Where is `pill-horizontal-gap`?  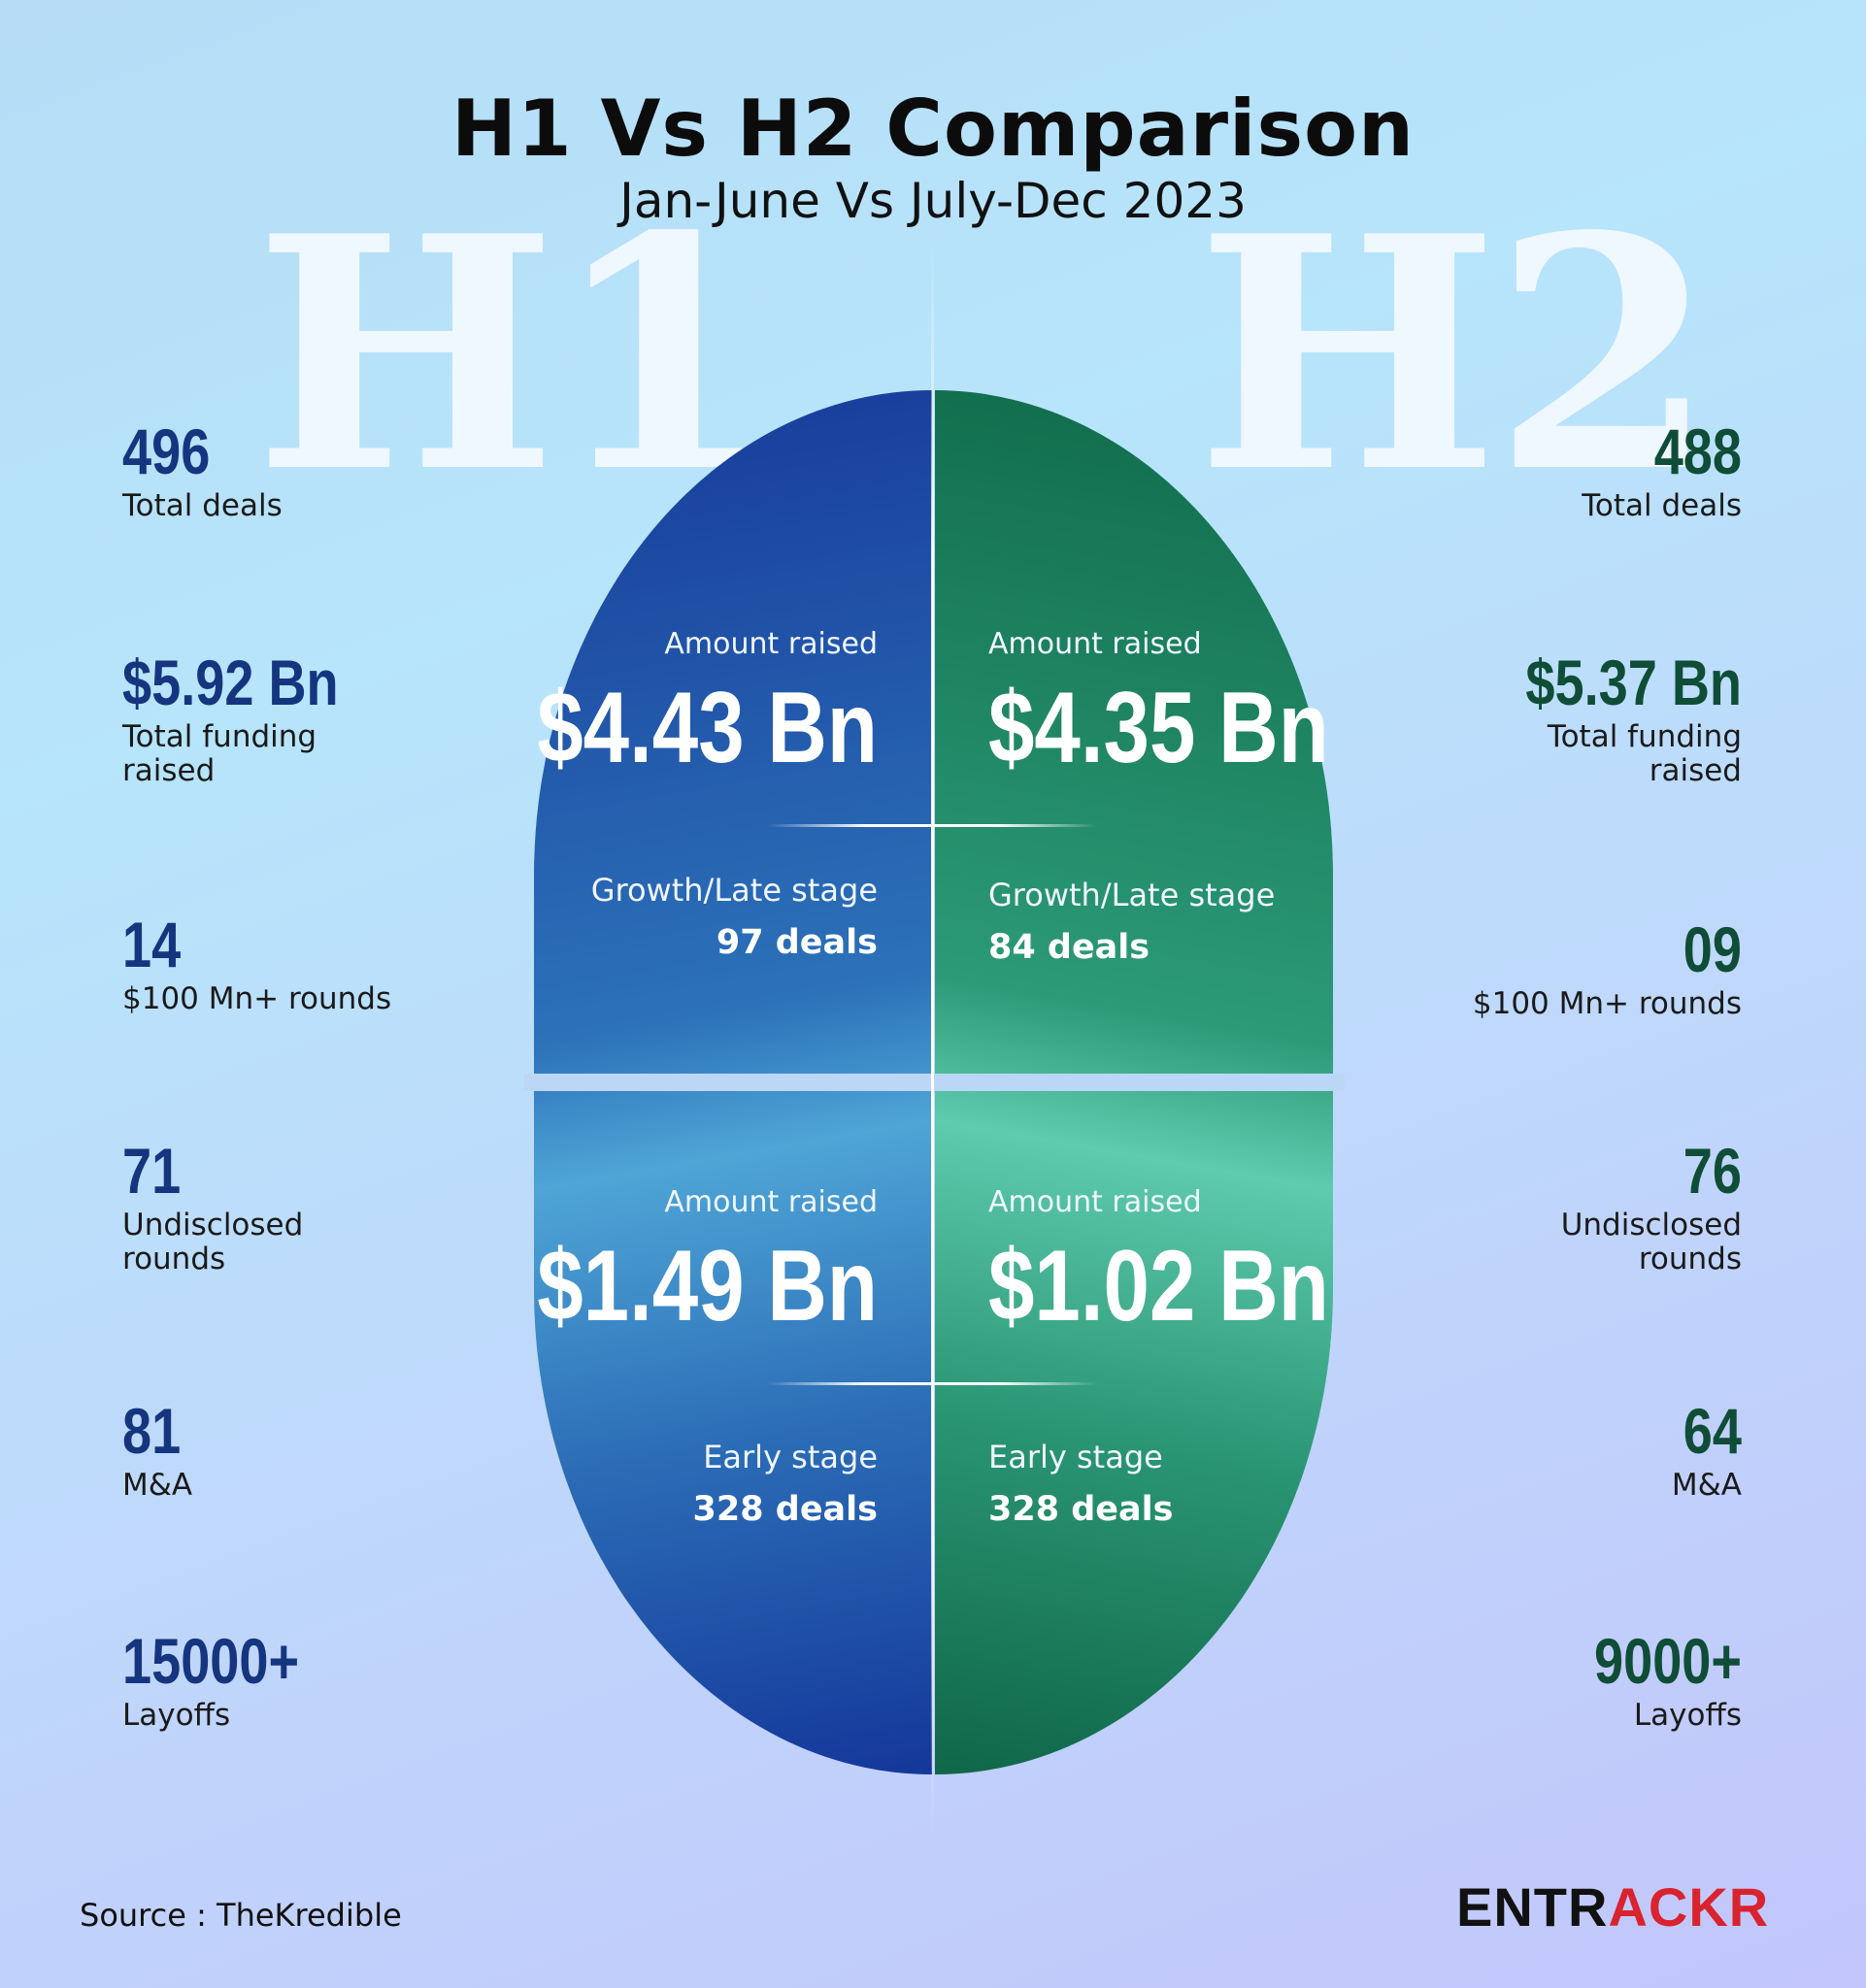 pill-horizontal-gap is located at coordinates (935, 1082).